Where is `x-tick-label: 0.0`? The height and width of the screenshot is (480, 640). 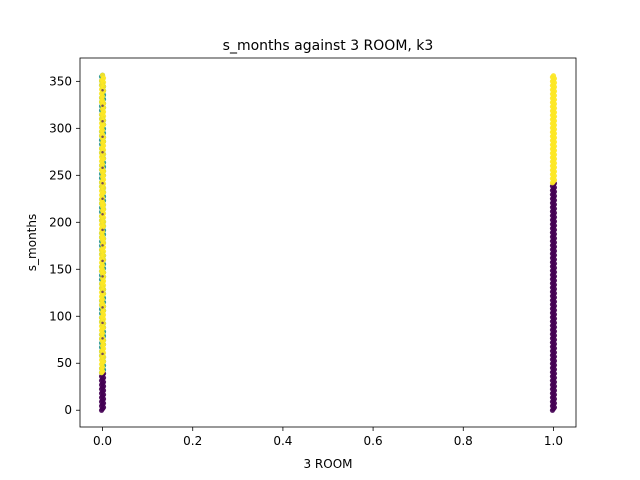 x-tick-label: 0.0 is located at coordinates (102, 441).